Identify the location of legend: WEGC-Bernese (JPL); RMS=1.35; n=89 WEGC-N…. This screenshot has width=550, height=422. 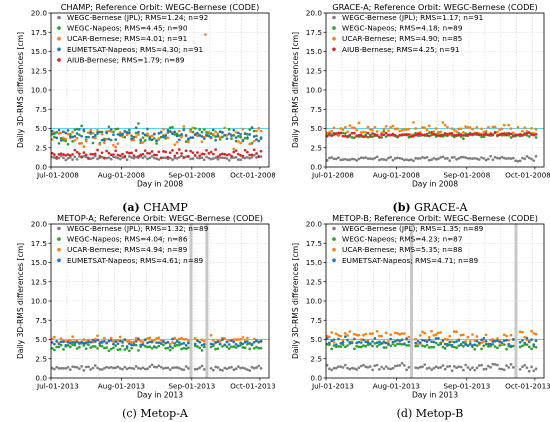
(408, 244).